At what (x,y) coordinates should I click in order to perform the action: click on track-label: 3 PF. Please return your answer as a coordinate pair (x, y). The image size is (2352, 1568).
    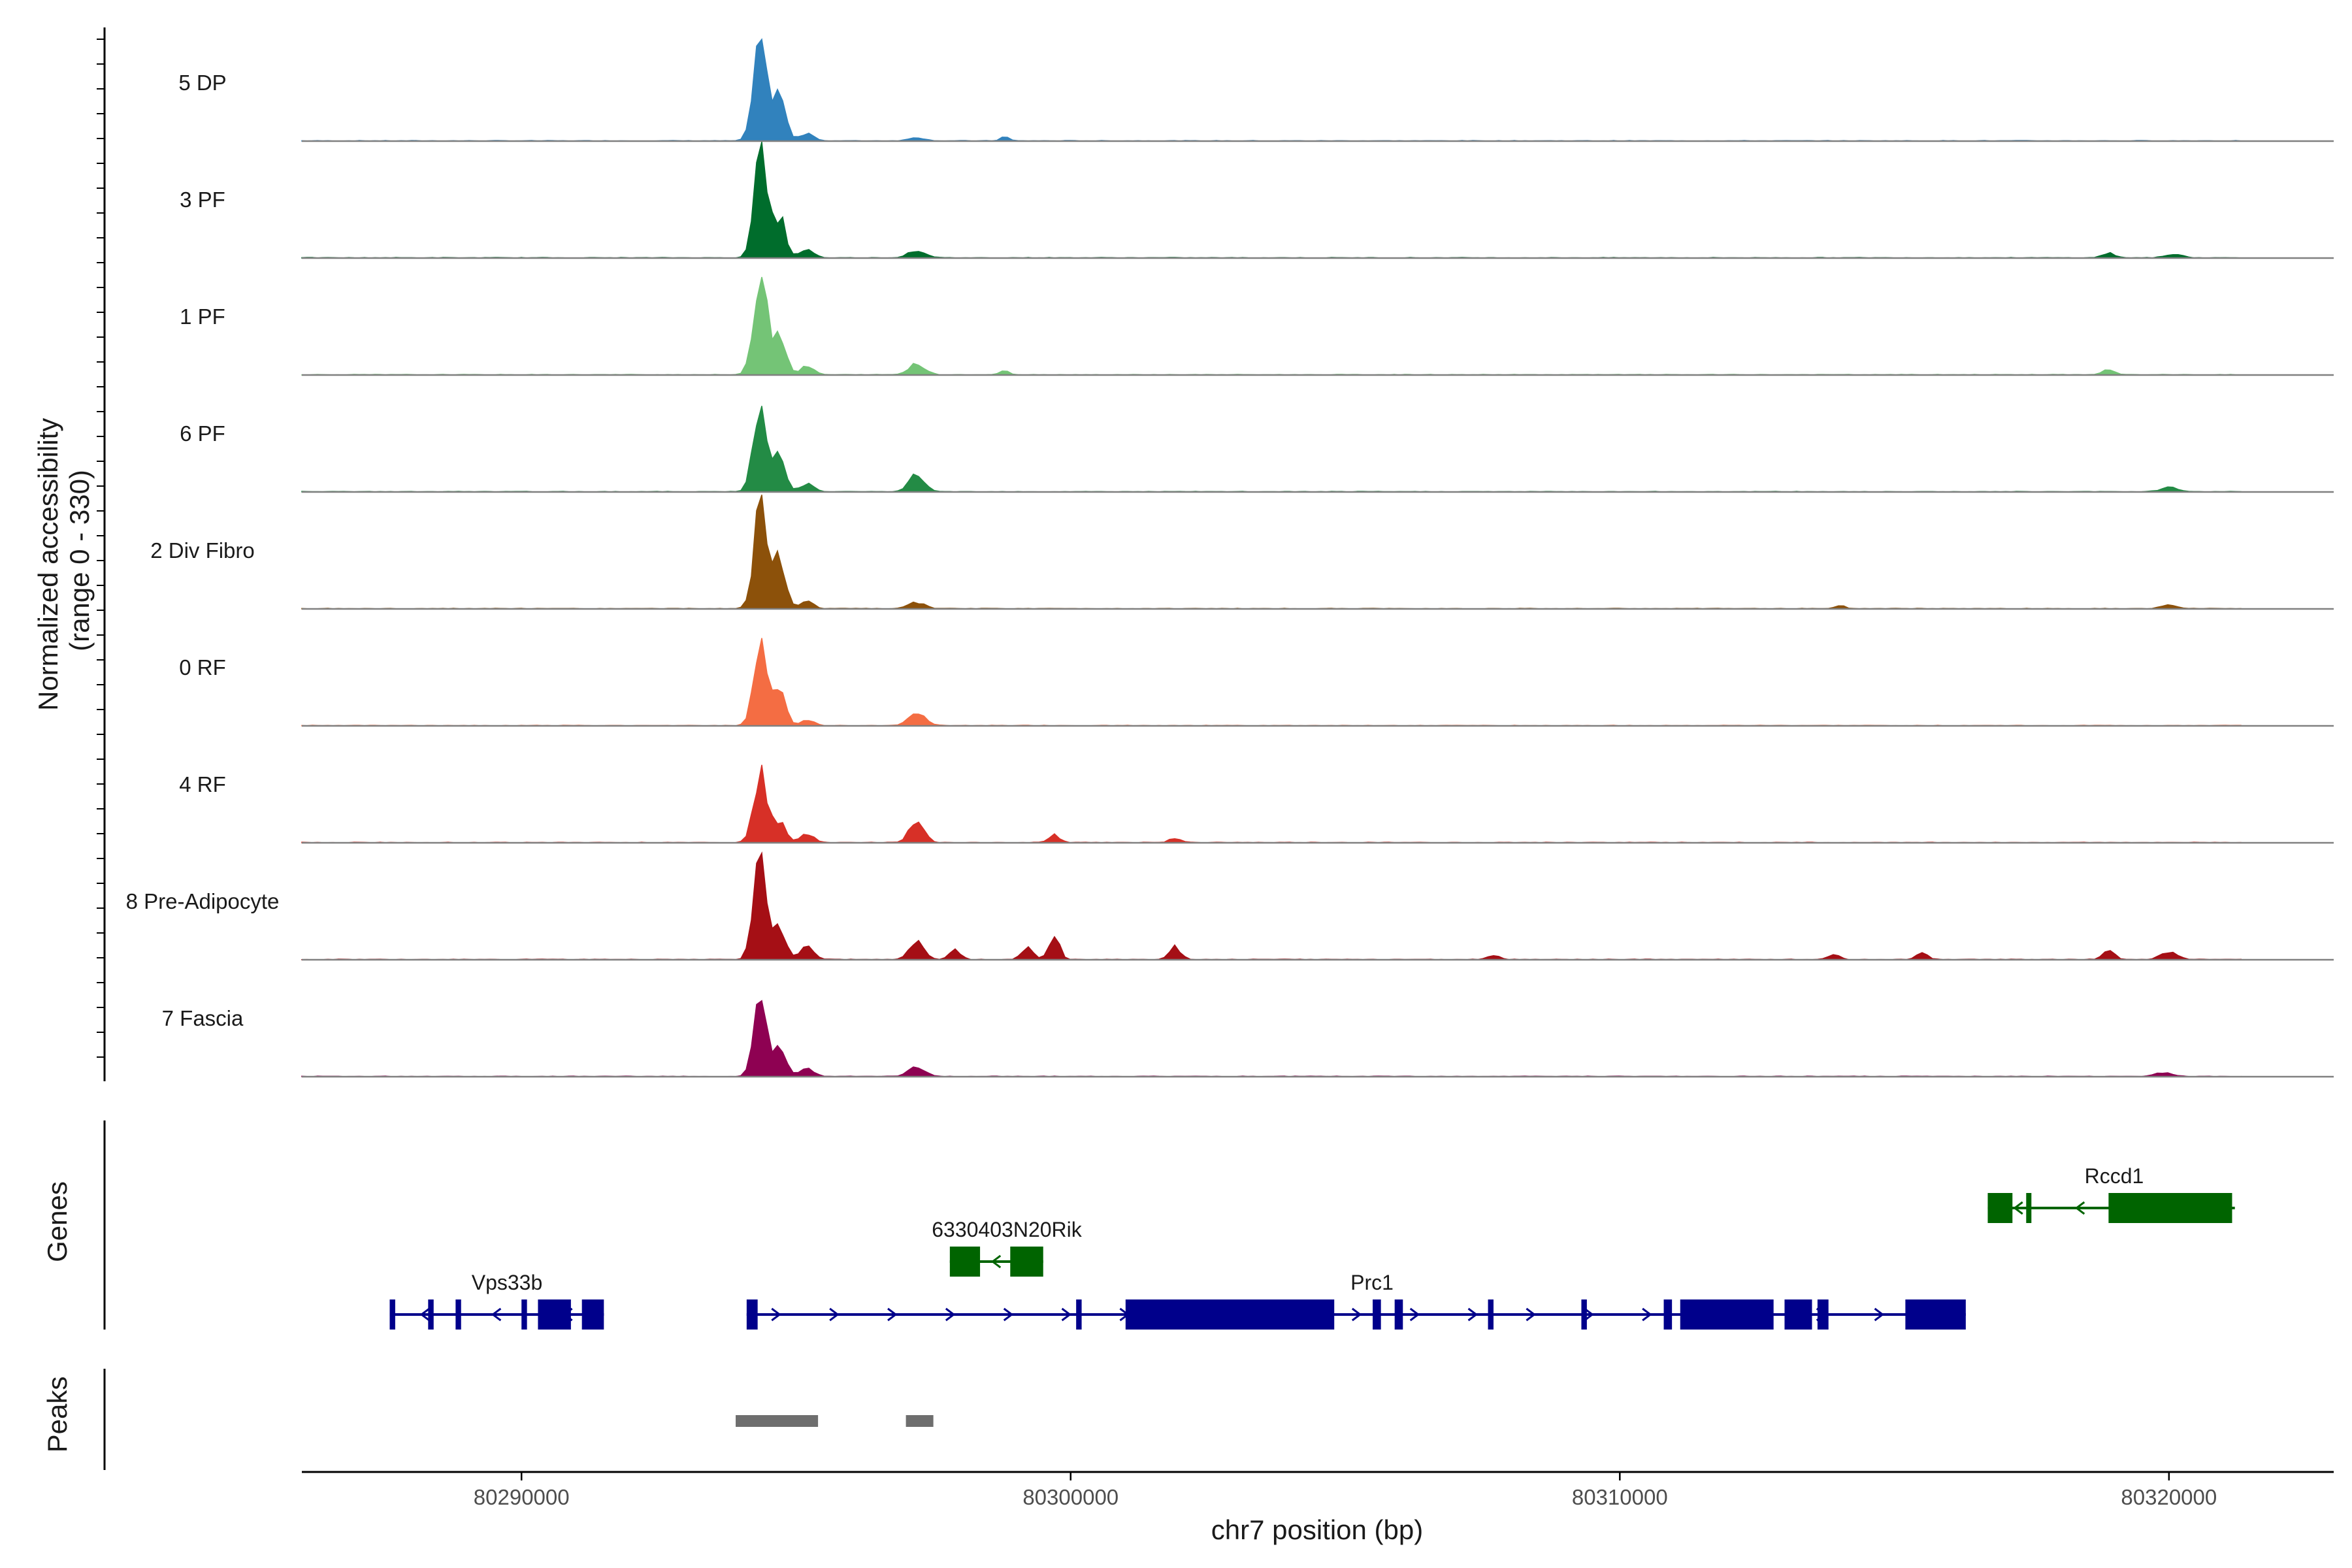
    Looking at the image, I should click on (202, 200).